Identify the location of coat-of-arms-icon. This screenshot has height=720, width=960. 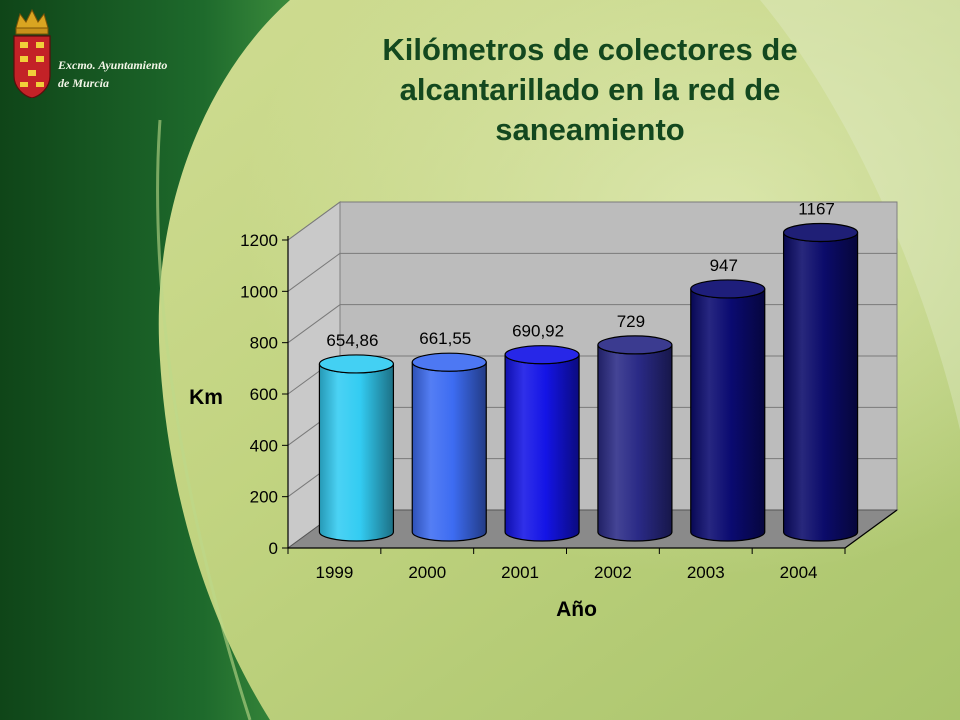
(32, 53).